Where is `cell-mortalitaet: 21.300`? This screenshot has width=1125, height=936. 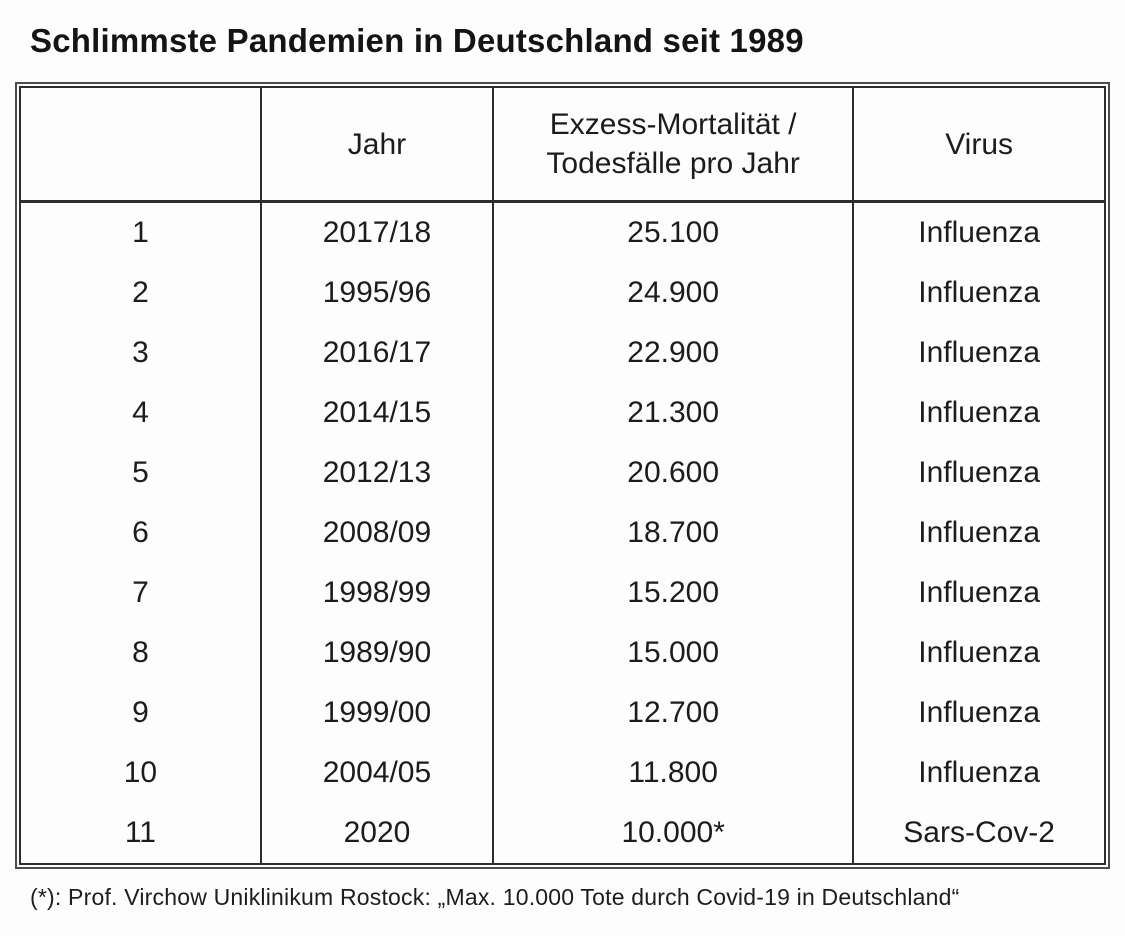 cell-mortalitaet: 21.300 is located at coordinates (673, 413).